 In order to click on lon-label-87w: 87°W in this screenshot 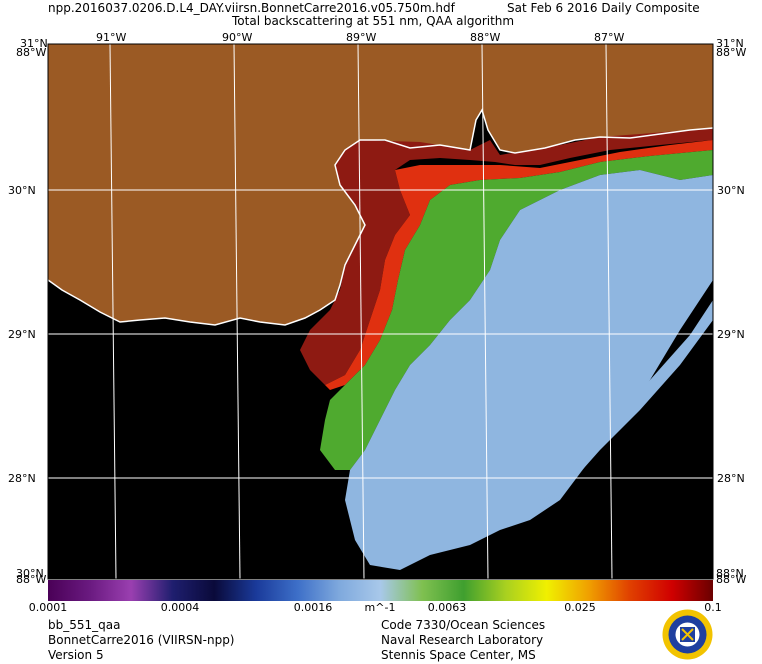, I will do `click(609, 37)`.